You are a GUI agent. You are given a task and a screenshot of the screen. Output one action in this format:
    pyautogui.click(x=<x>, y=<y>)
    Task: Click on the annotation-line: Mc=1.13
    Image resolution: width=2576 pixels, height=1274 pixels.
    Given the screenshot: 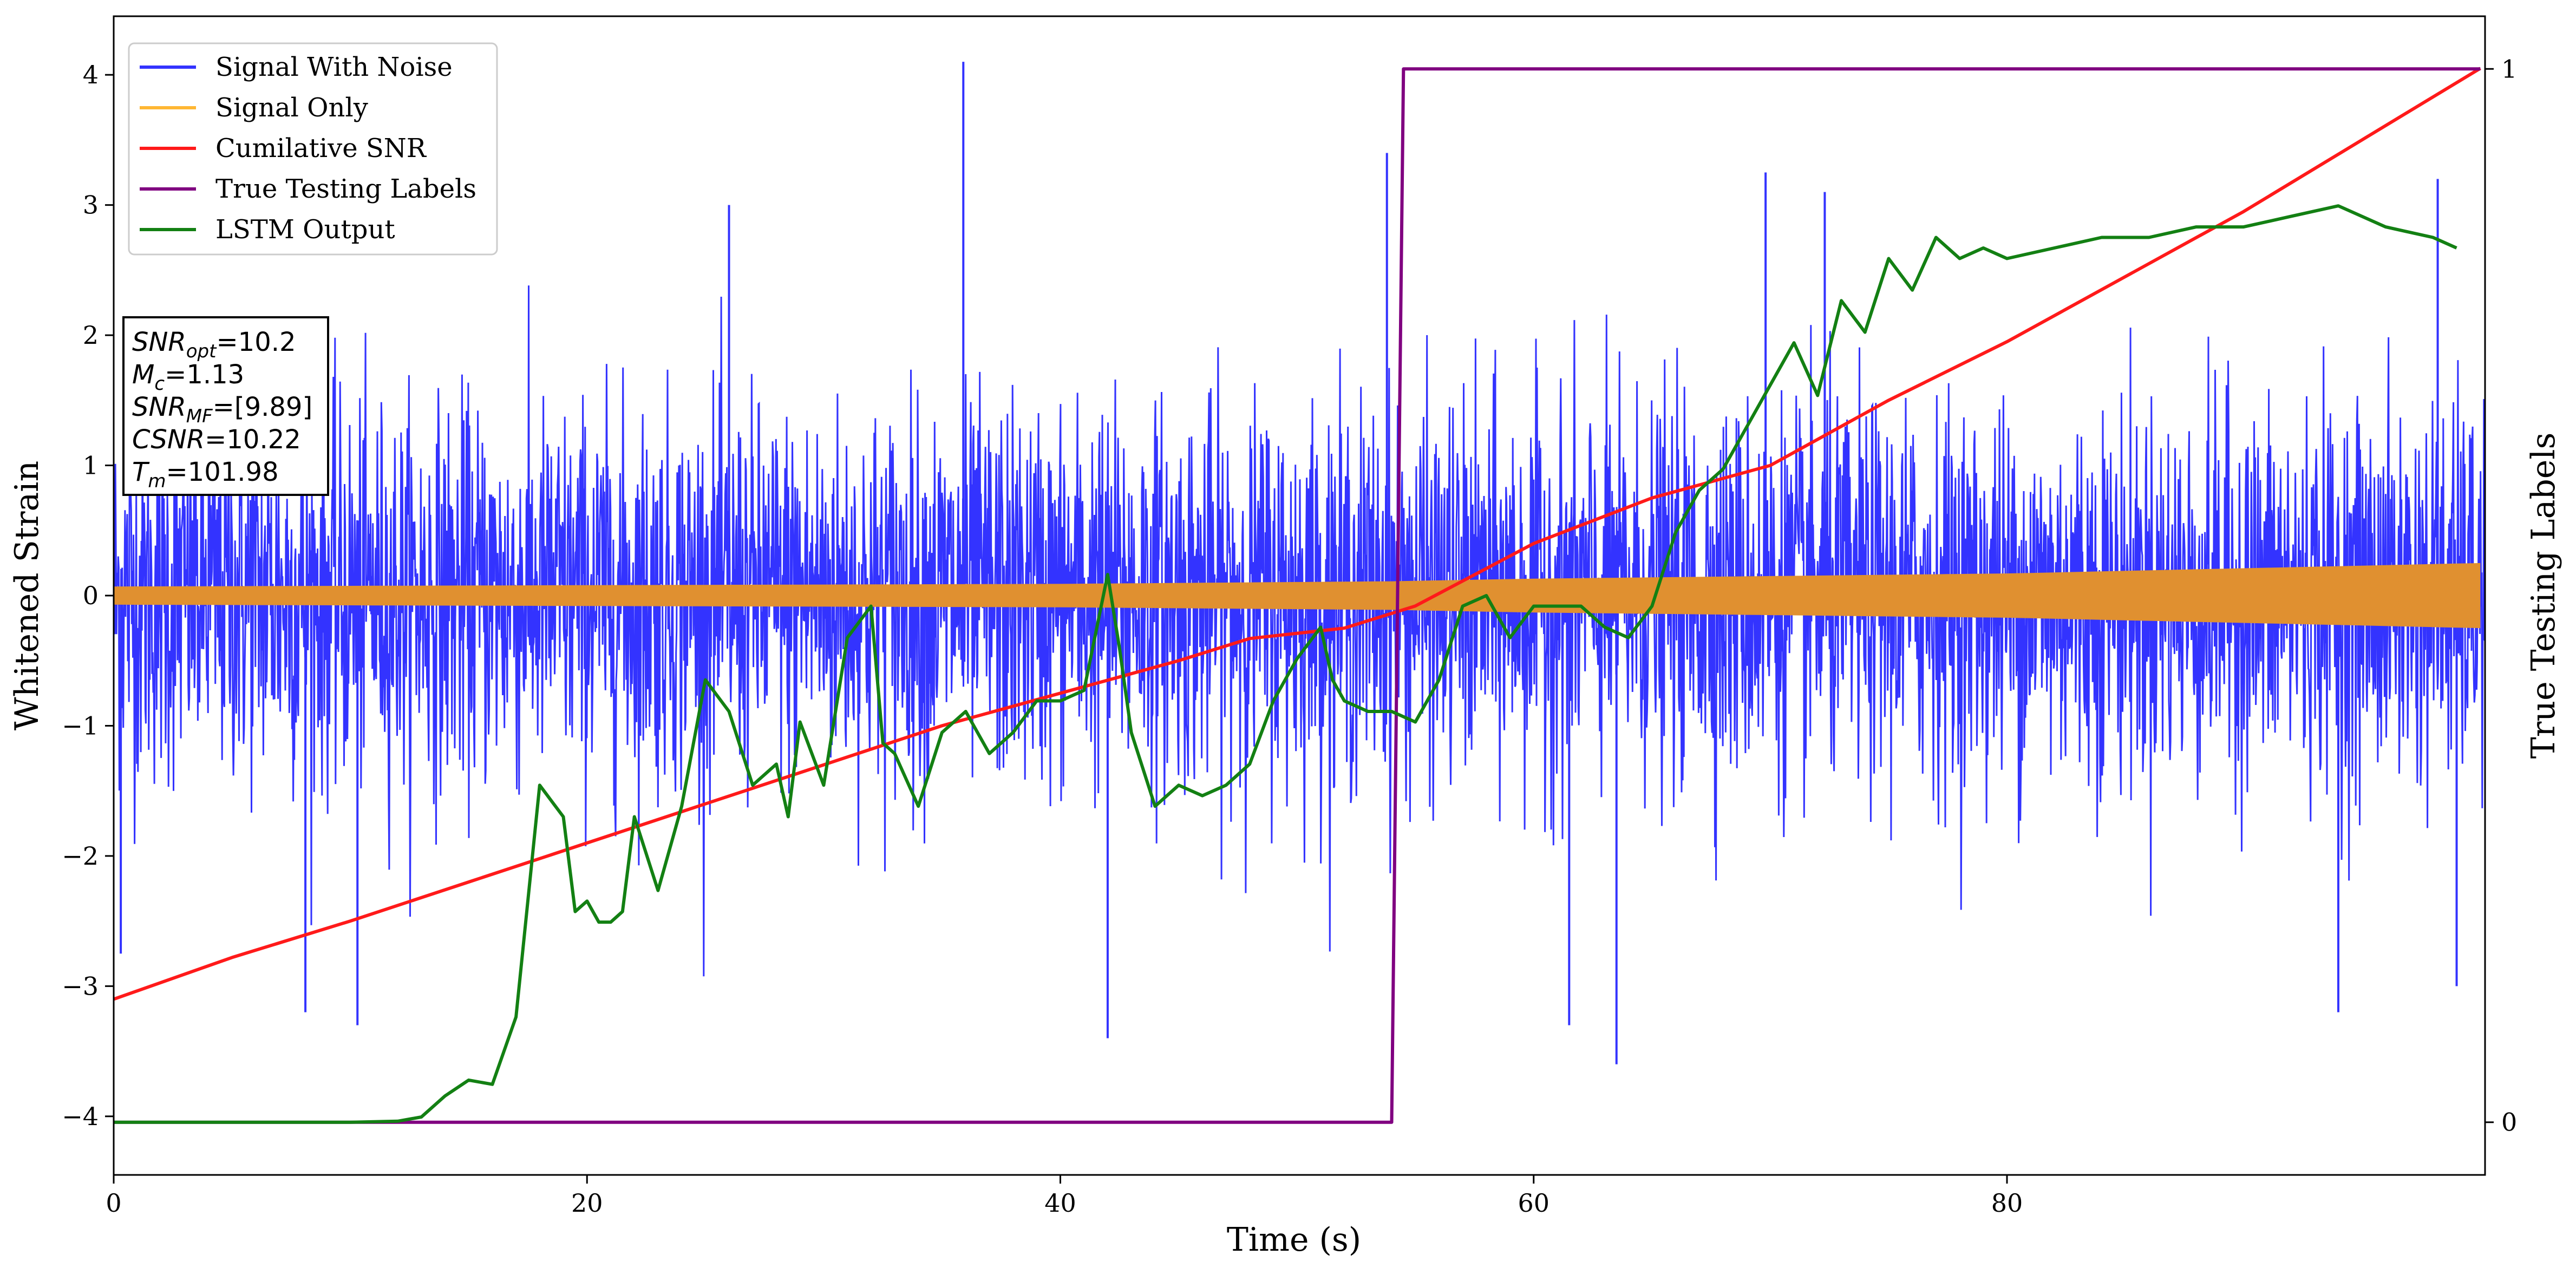 What is the action you would take?
    pyautogui.click(x=188, y=377)
    